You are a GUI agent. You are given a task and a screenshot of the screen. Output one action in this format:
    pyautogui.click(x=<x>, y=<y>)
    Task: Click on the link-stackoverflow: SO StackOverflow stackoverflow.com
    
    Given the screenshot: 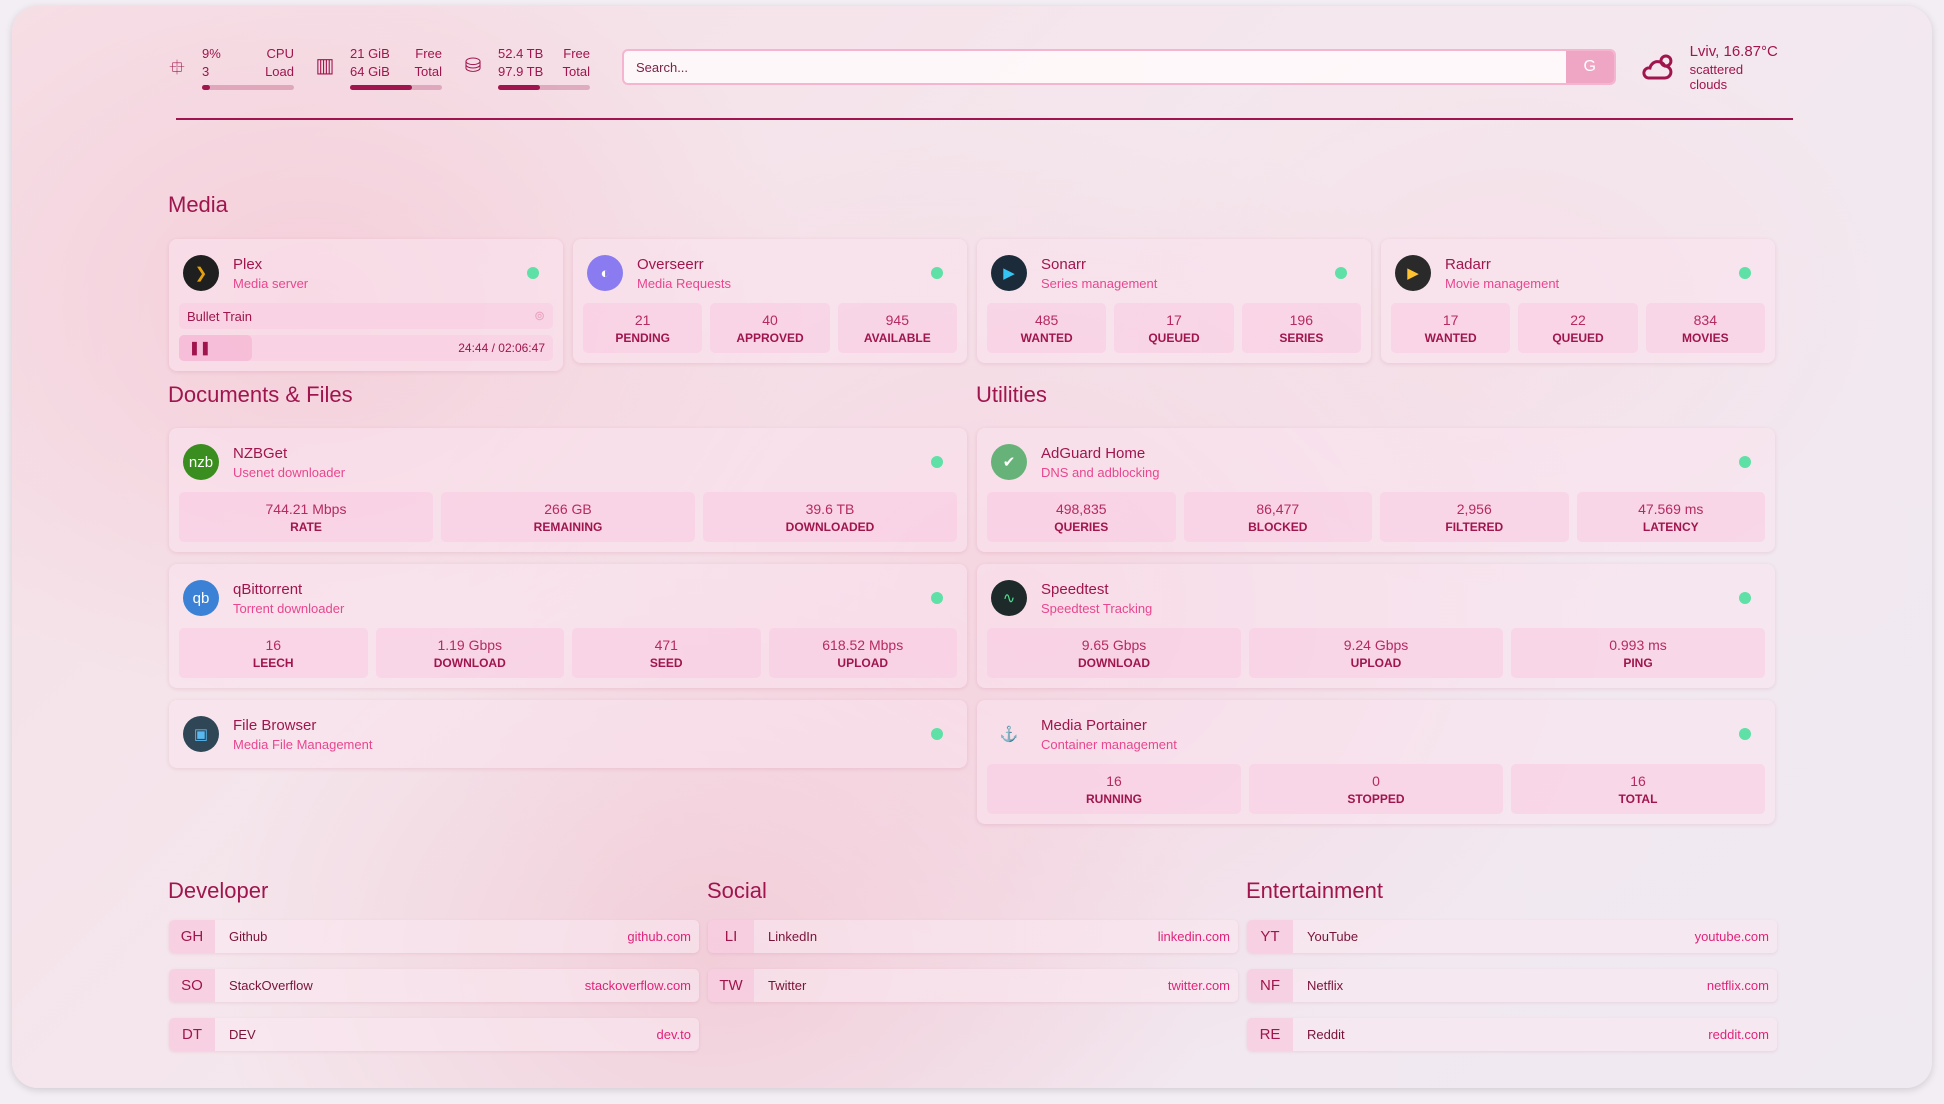 What is the action you would take?
    pyautogui.click(x=434, y=985)
    